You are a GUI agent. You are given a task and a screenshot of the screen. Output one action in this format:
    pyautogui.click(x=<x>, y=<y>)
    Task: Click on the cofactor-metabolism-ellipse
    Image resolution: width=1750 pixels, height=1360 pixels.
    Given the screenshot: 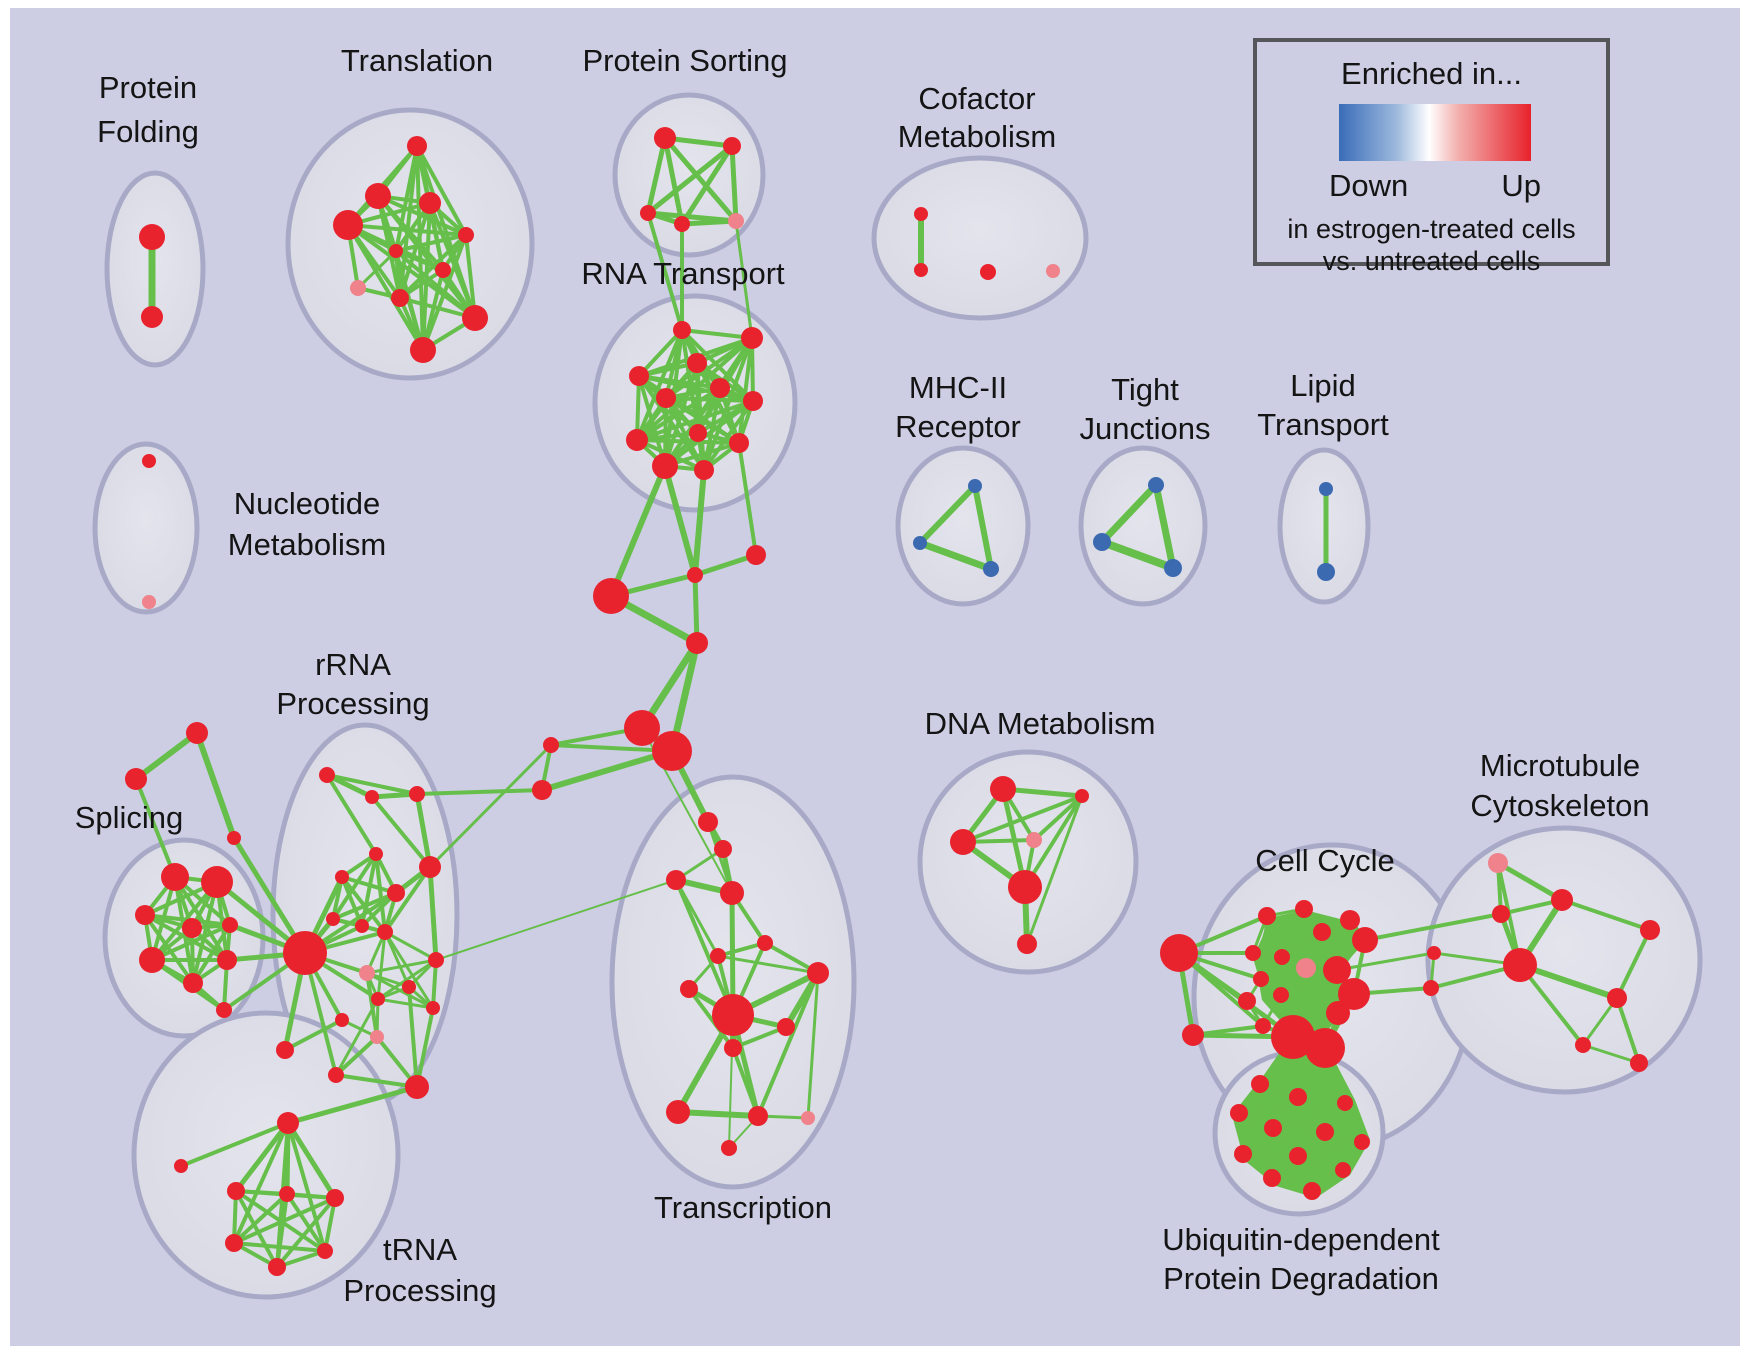 What is the action you would take?
    pyautogui.click(x=980, y=238)
    